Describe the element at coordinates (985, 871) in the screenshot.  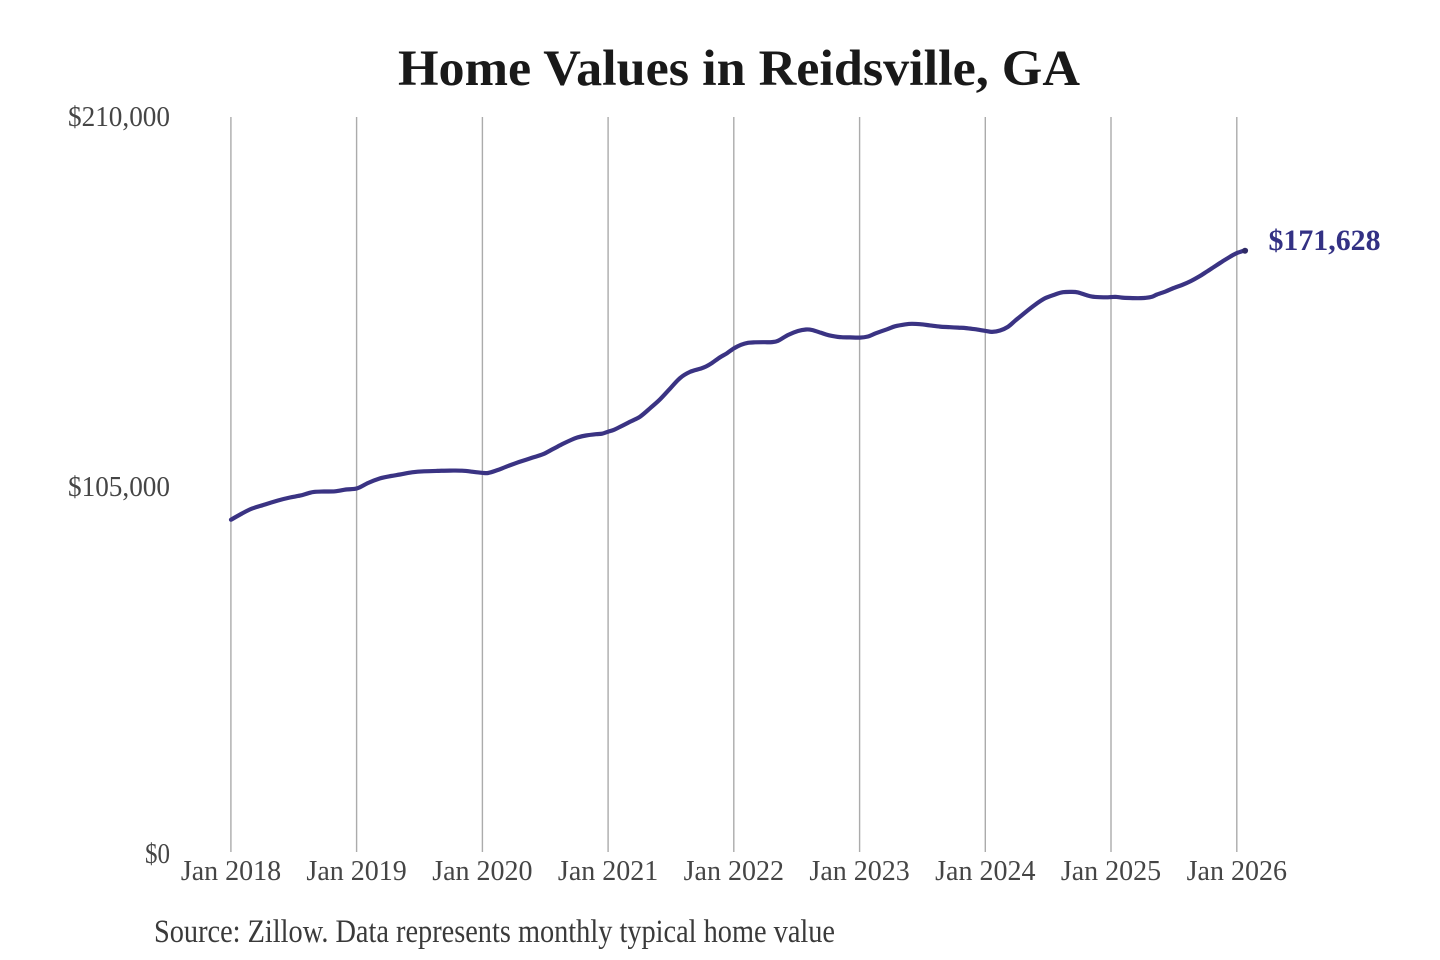
I see `svg-text: Jan 2024` at that location.